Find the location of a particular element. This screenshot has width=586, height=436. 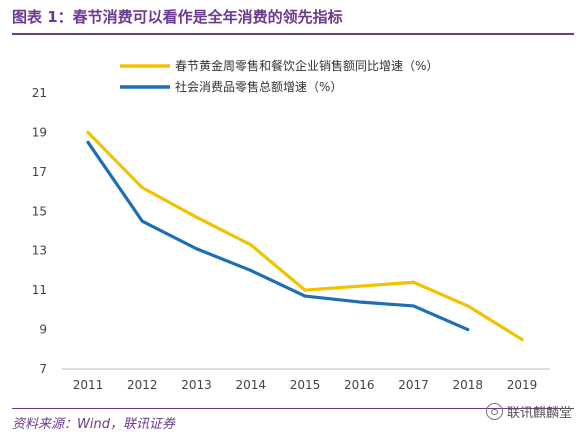

x-axis: 2011 2012 2013 2014 2015 2016 2017 2018 2019 is located at coordinates (306, 380).